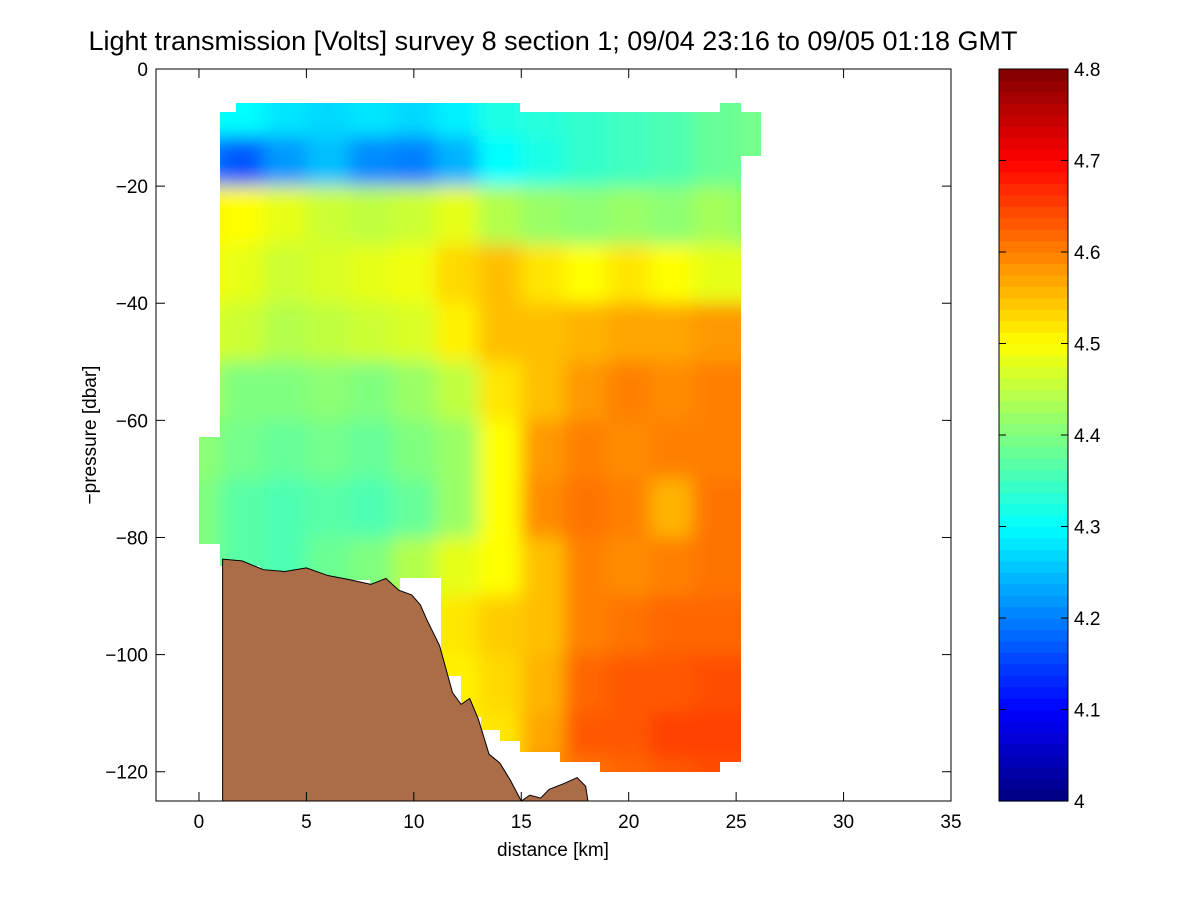 This screenshot has width=1201, height=901. What do you see at coordinates (1087, 70) in the screenshot?
I see `colorbar-tick-label: 4.8` at bounding box center [1087, 70].